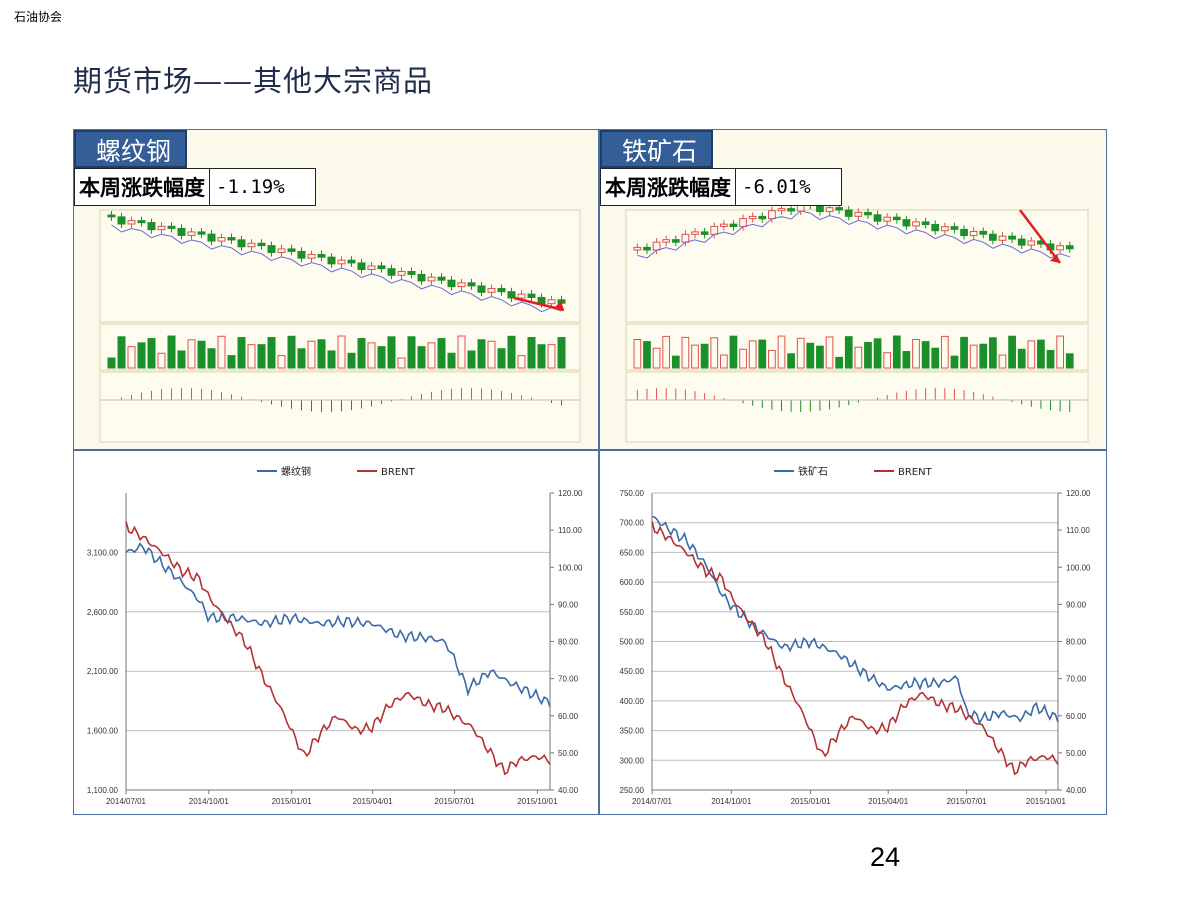 The image size is (1200, 900). What do you see at coordinates (103, 671) in the screenshot?
I see `left-axis-tick-label: 2,100.00` at bounding box center [103, 671].